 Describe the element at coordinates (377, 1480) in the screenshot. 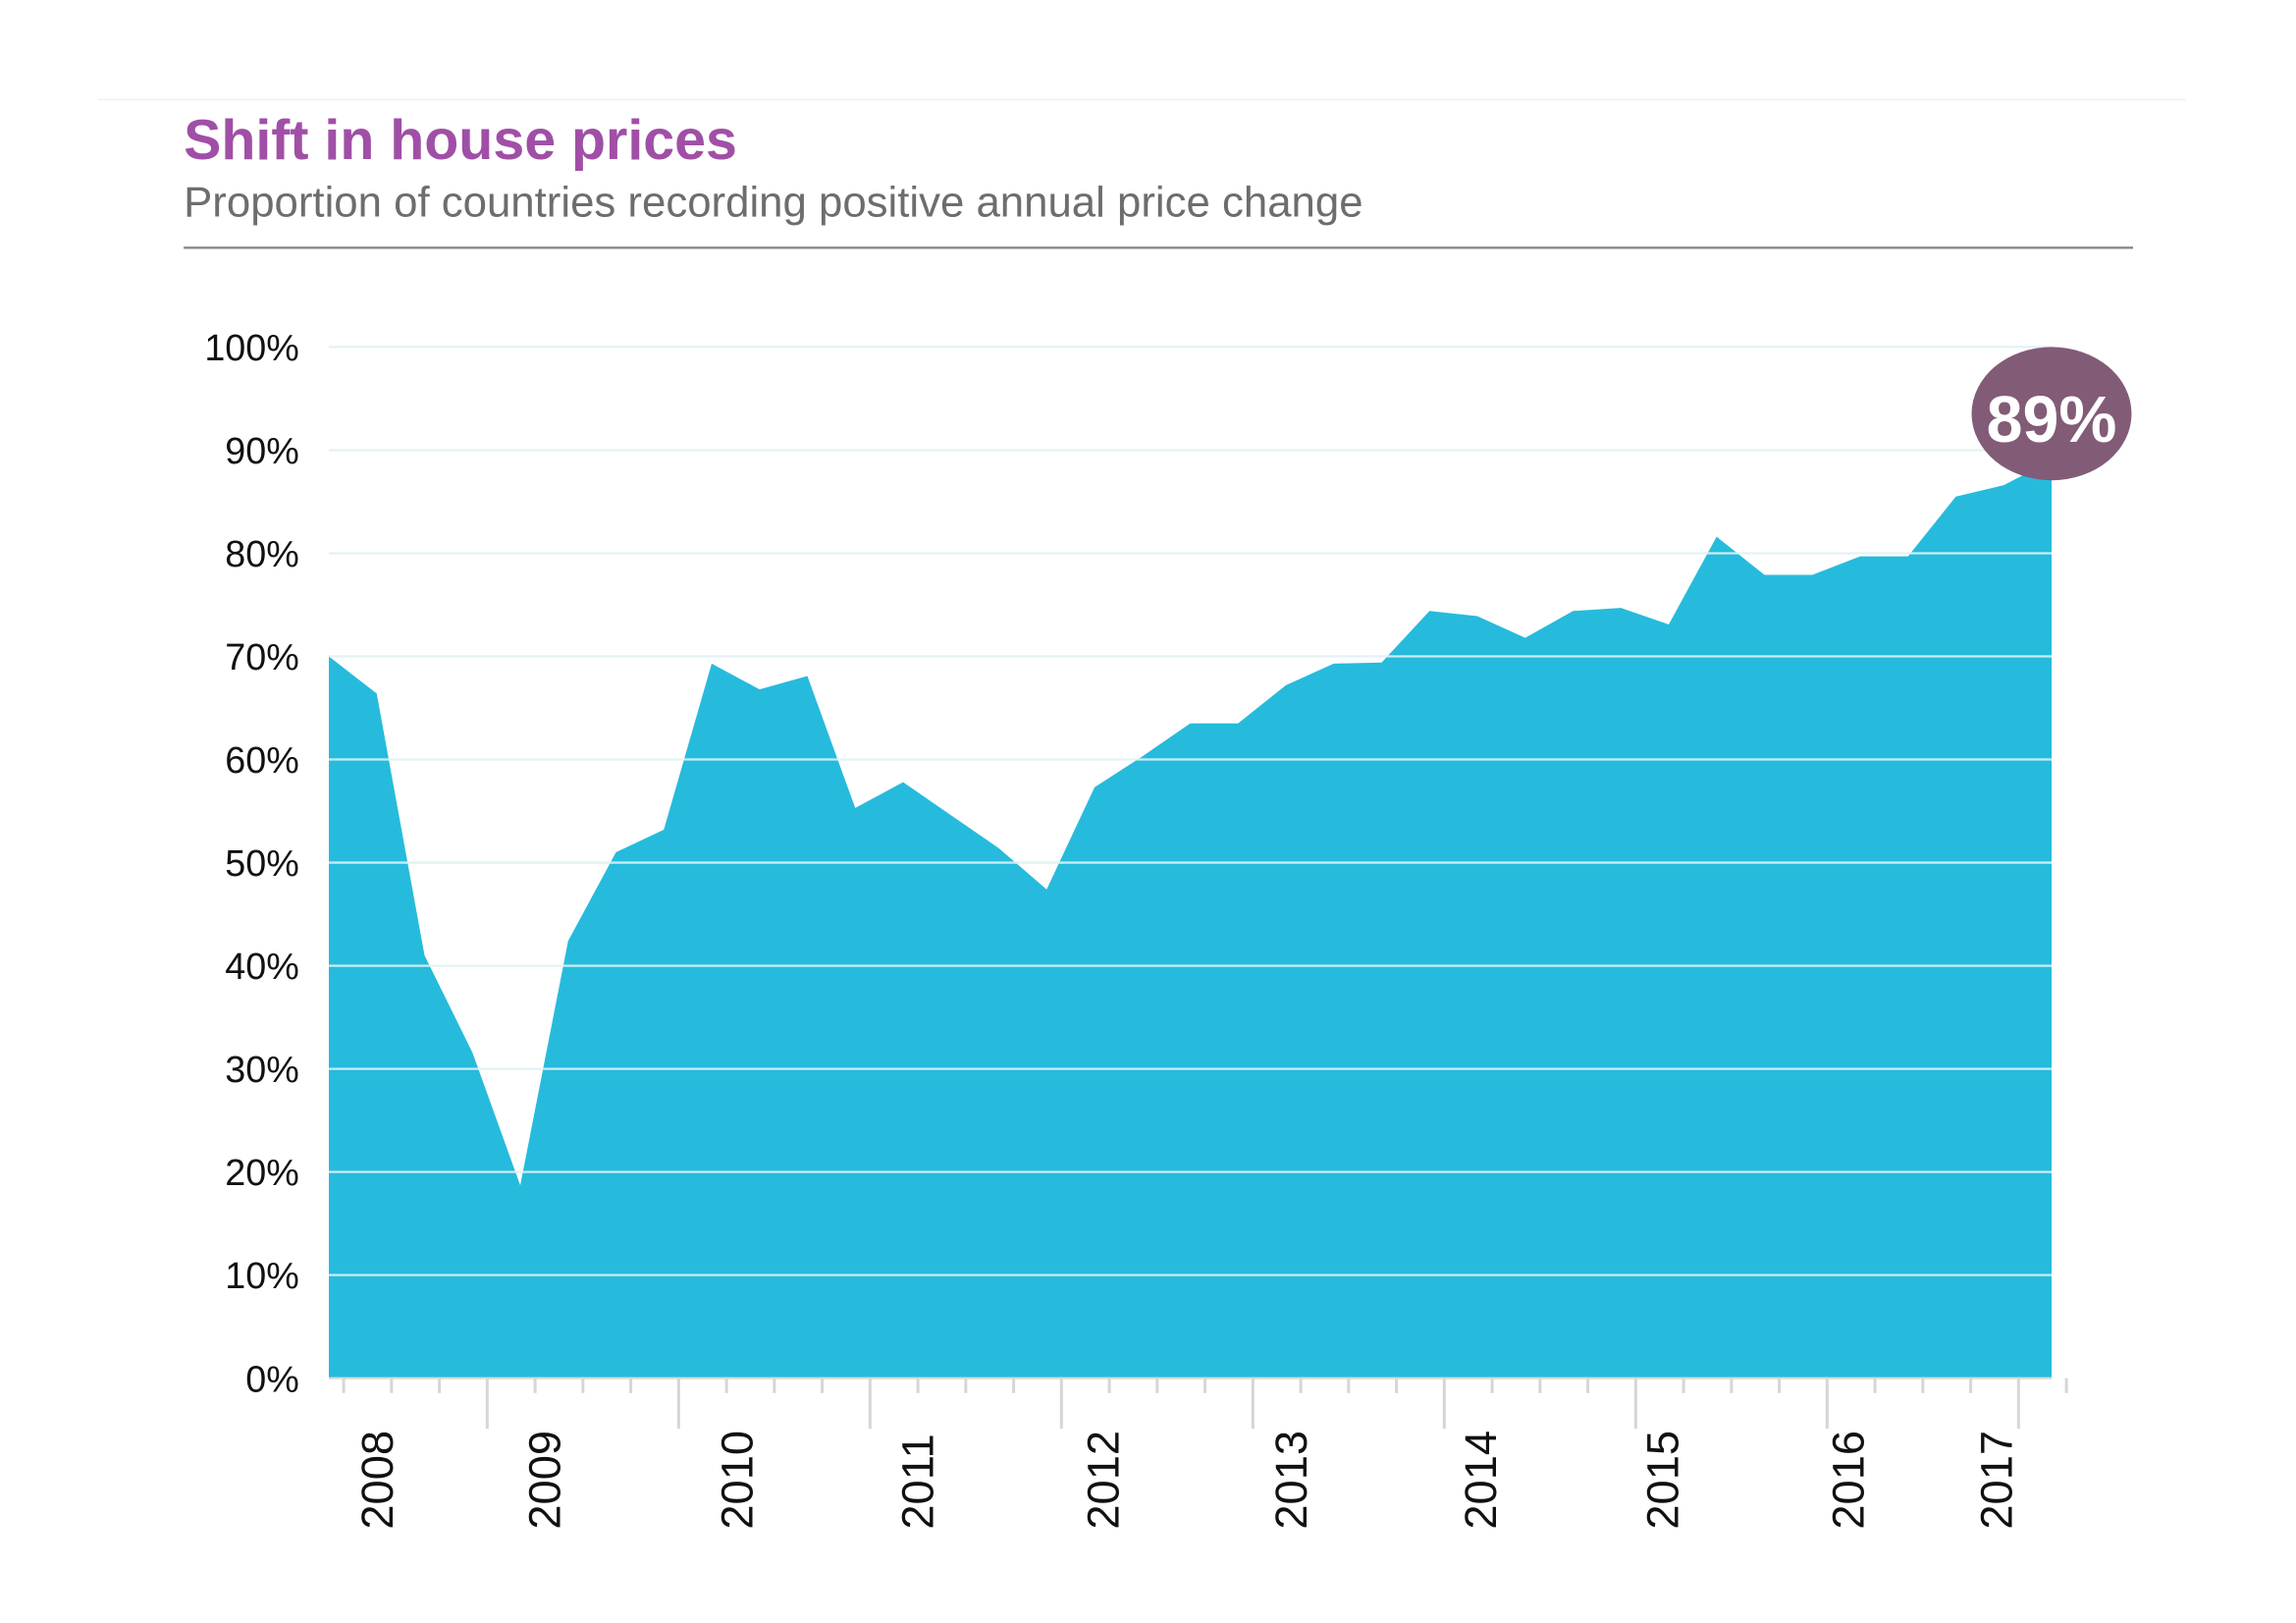

I see `x-tick-label: 2008` at that location.